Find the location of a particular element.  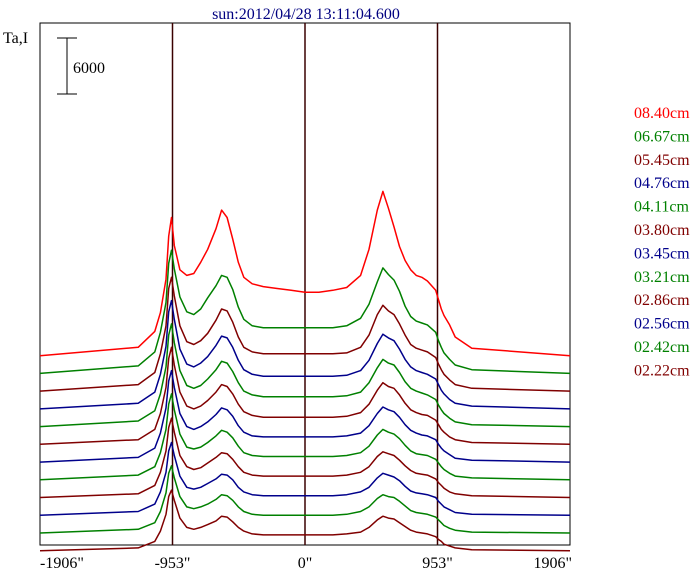

legend-entry-03.80cm: 03.80cm is located at coordinates (662, 230).